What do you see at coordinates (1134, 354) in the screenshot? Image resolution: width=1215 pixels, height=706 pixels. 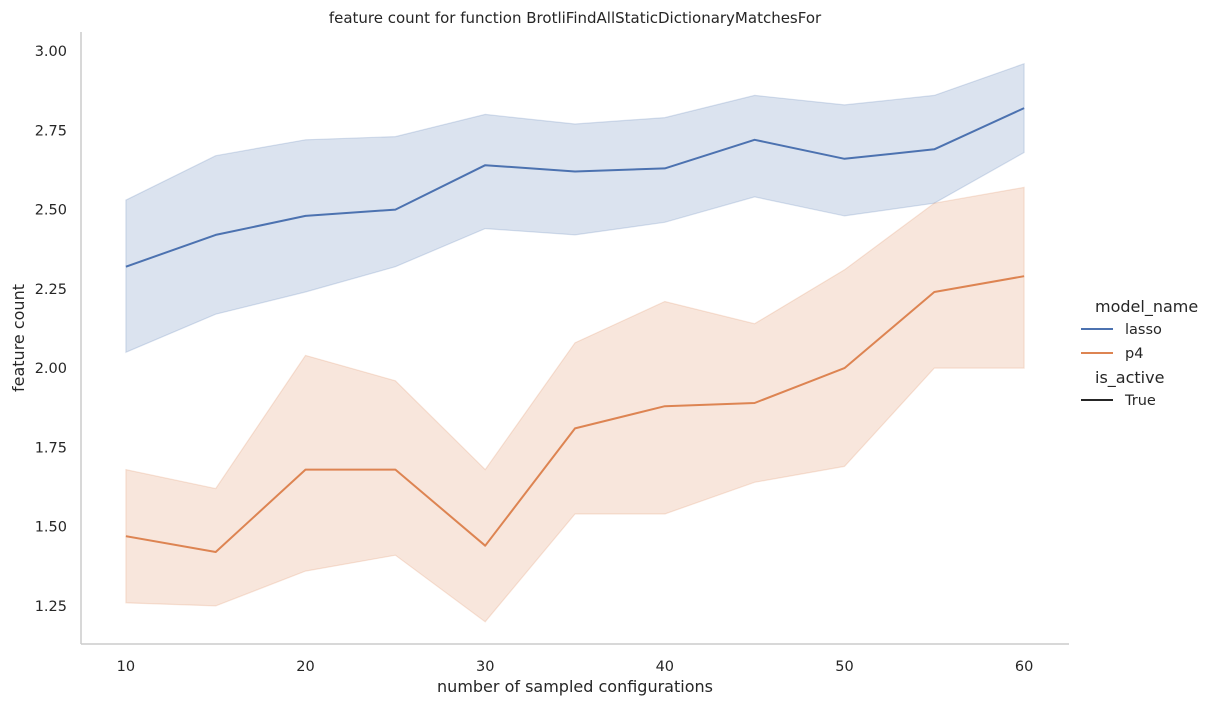 I see `legend-p4-label: p4` at bounding box center [1134, 354].